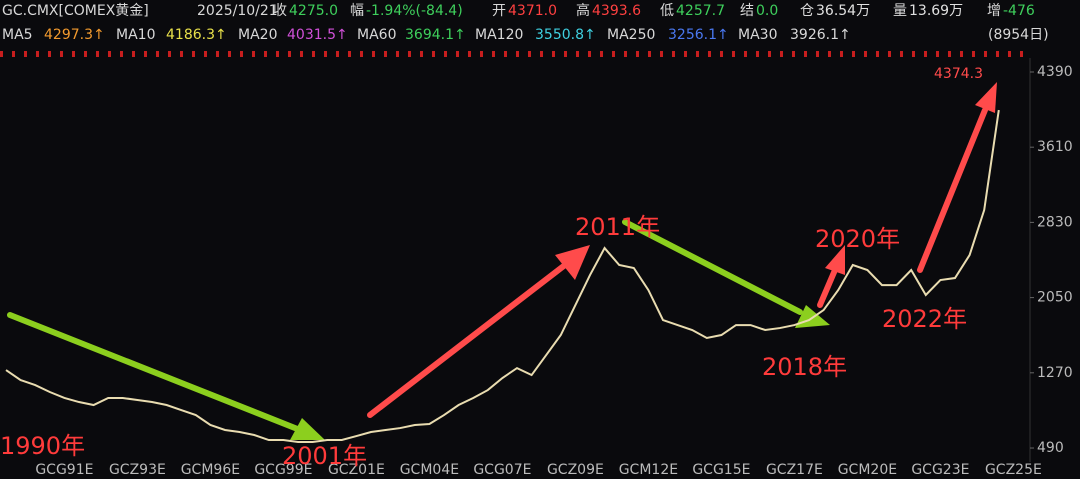  Describe the element at coordinates (414, 11) in the screenshot. I see `quote-value: -1.94%(-84.4)` at that location.